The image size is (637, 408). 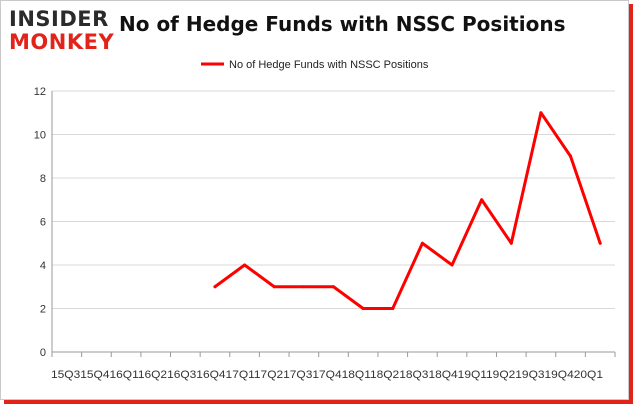 What do you see at coordinates (59, 19) in the screenshot?
I see `logo-text-insider: INSIDER` at bounding box center [59, 19].